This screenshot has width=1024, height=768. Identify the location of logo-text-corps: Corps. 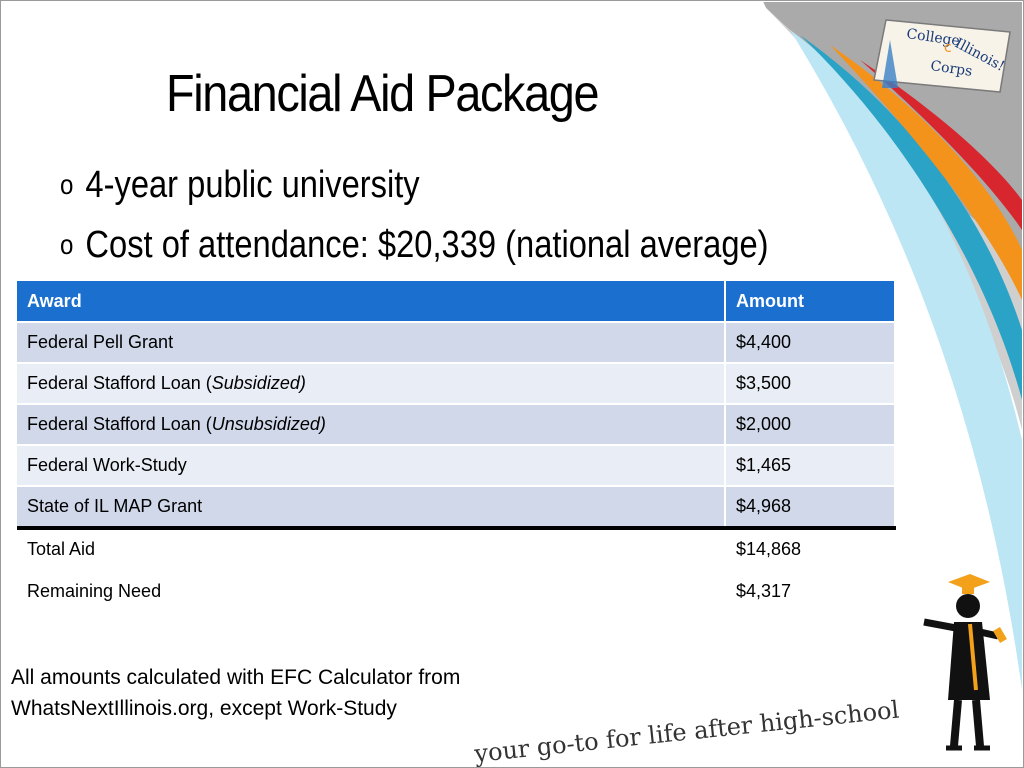
(951, 69).